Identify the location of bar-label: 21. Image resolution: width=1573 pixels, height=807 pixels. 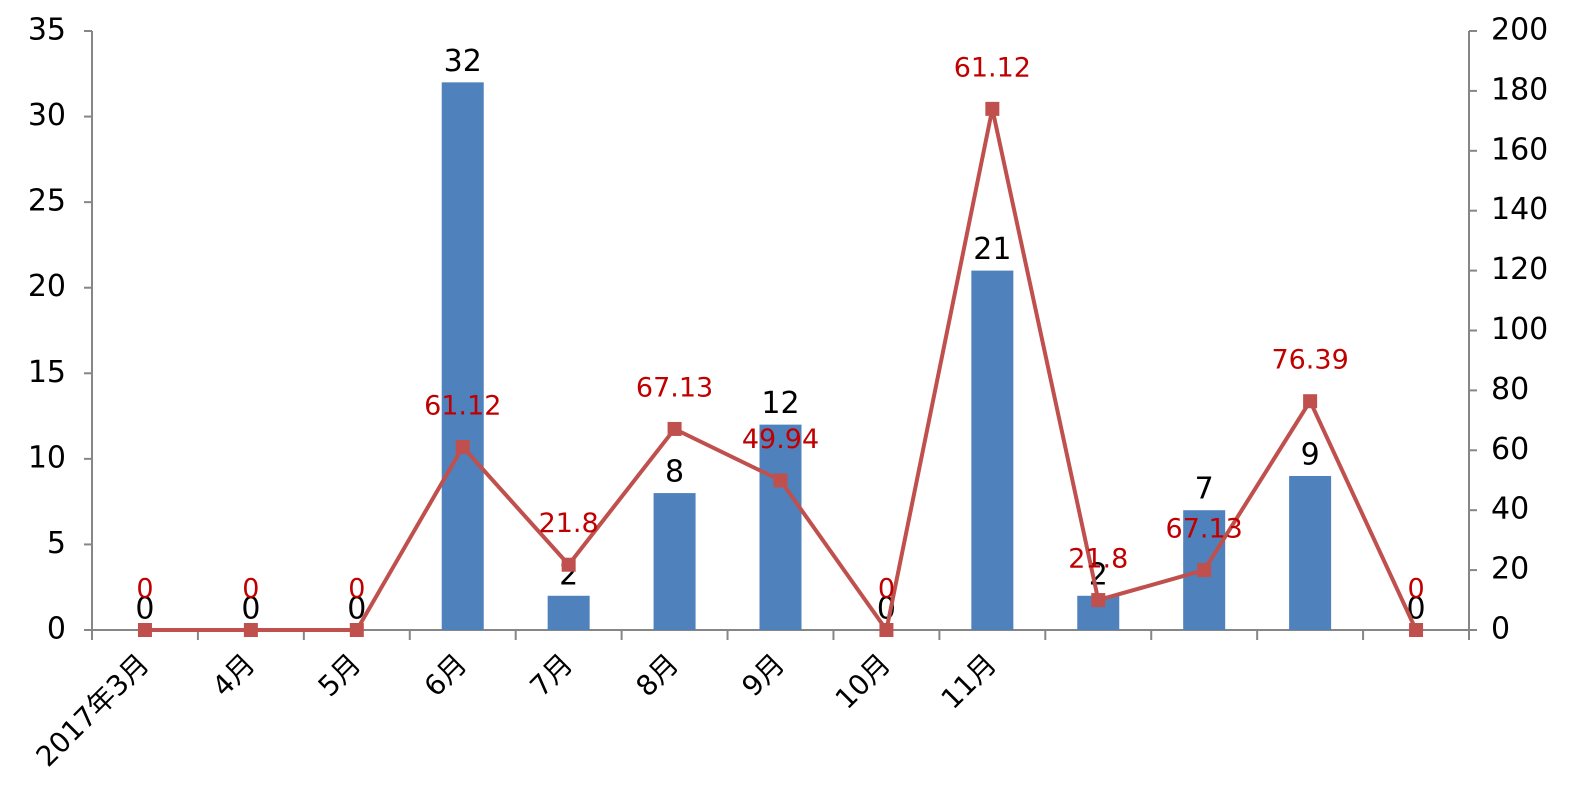
(992, 249).